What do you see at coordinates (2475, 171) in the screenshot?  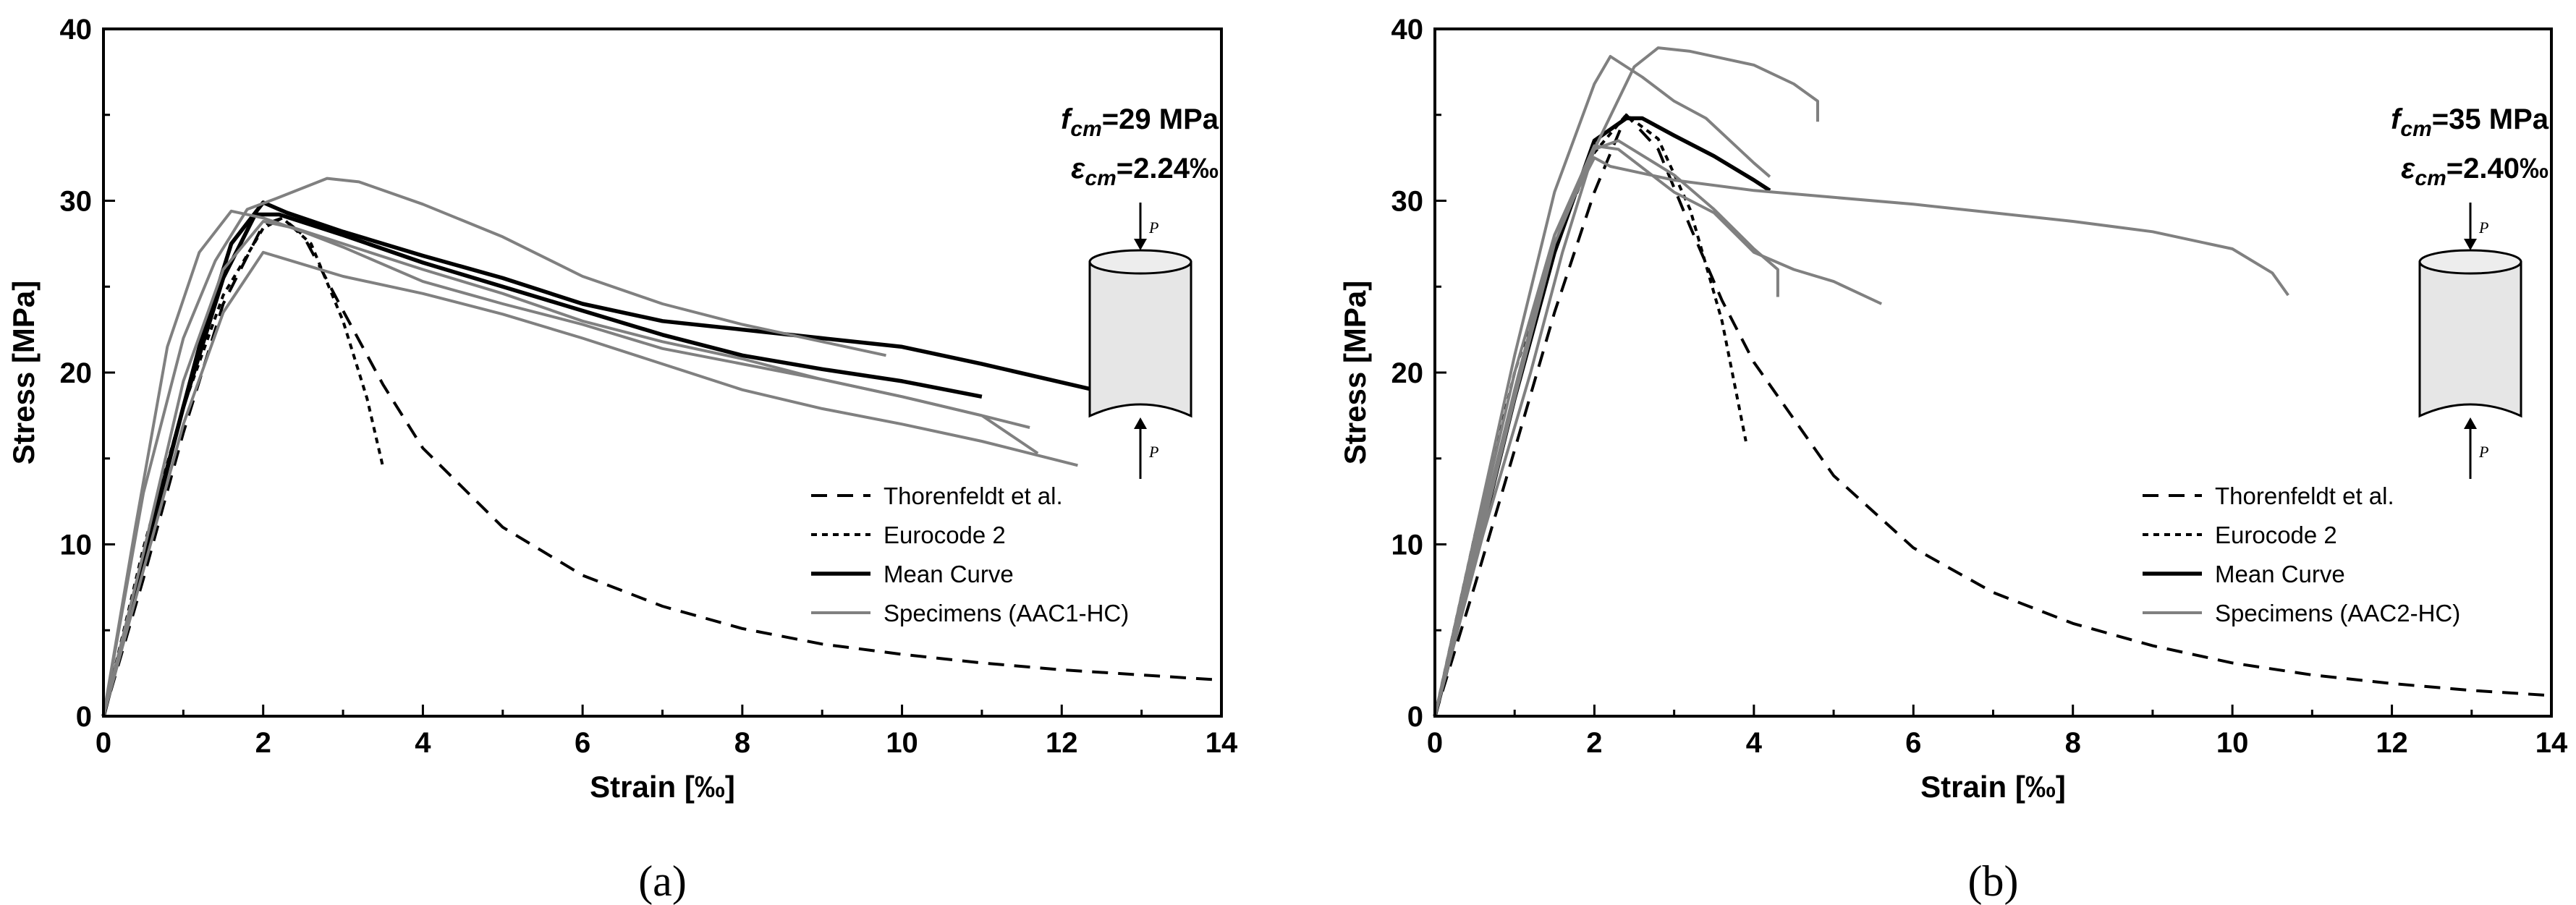 I see `ecm-annotation: εcm=2.40‰` at bounding box center [2475, 171].